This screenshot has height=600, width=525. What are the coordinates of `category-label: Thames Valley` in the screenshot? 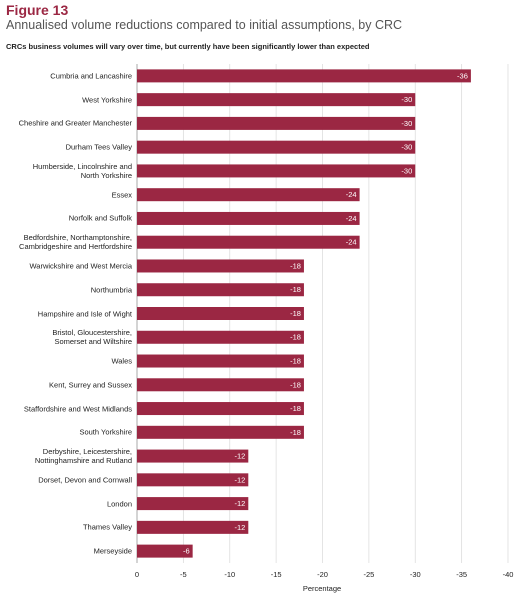 It's located at (107, 527).